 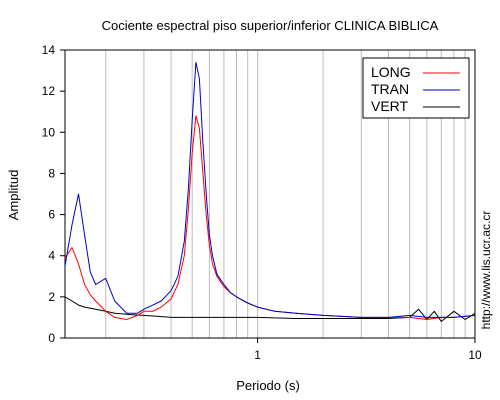 What do you see at coordinates (53, 194) in the screenshot?
I see `y-axis: 0 2 4 6 8 10 12 14` at bounding box center [53, 194].